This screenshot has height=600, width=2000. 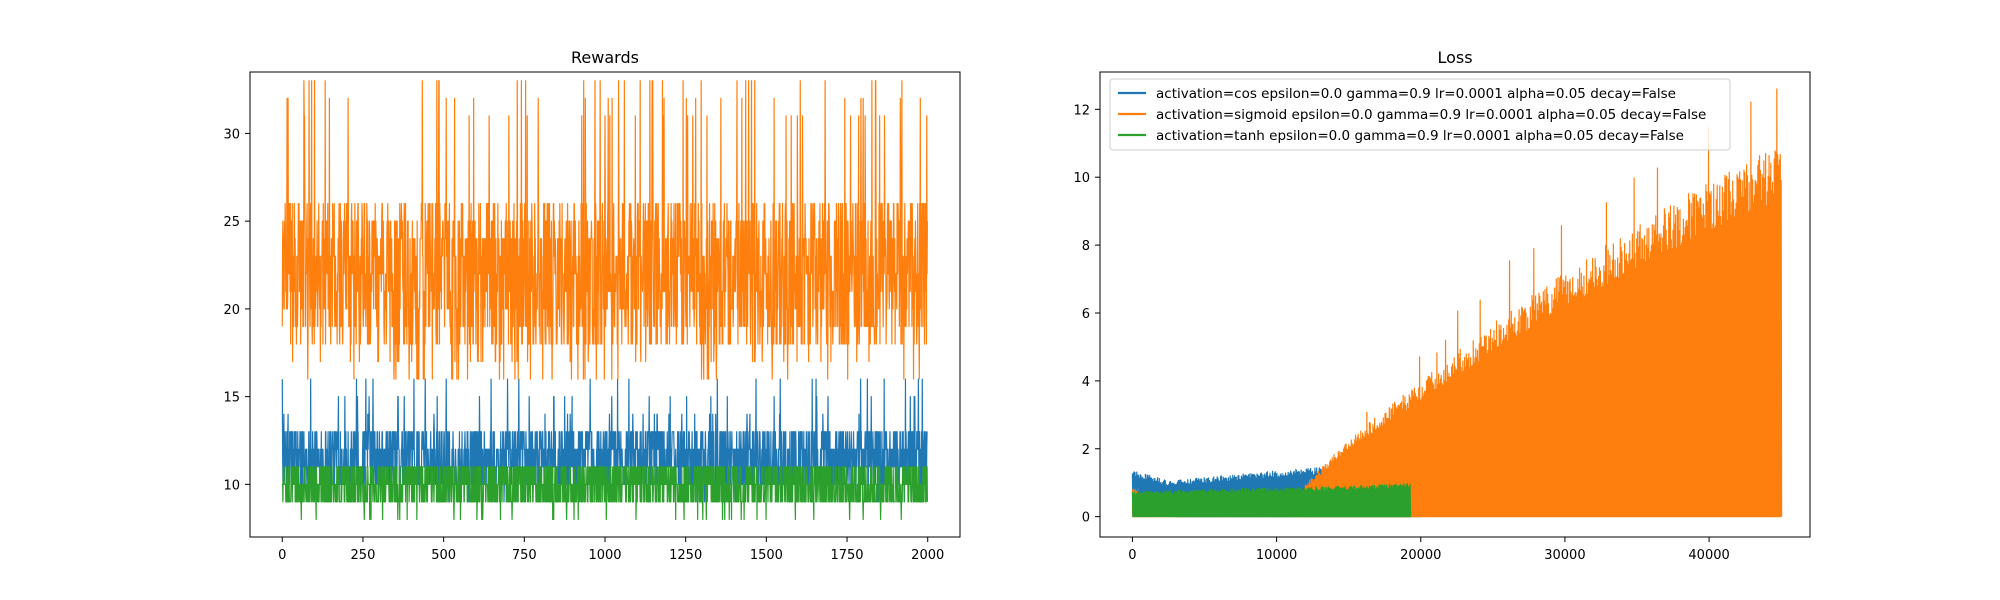 I want to click on x-tick-label: 250, so click(x=363, y=555).